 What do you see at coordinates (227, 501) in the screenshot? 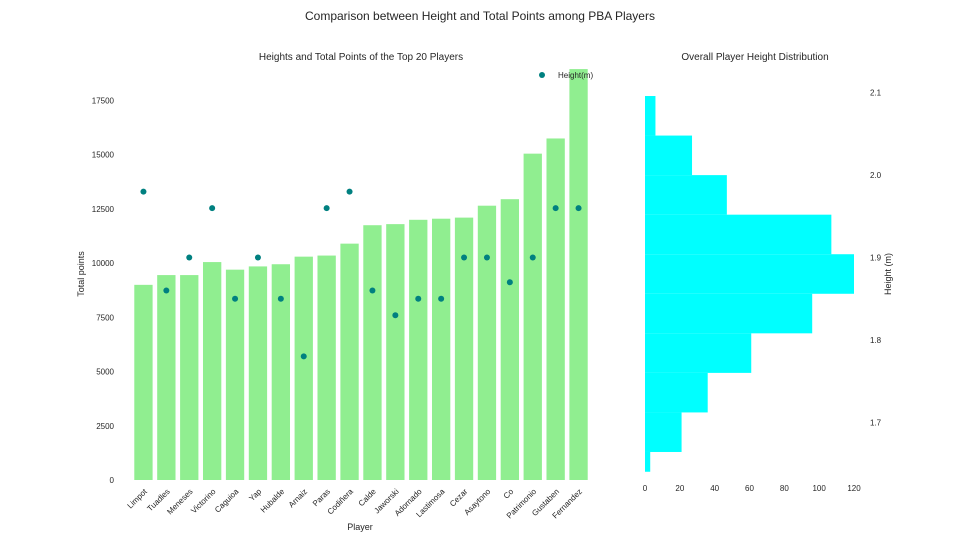
I see `x-tick-label: Caguioa` at bounding box center [227, 501].